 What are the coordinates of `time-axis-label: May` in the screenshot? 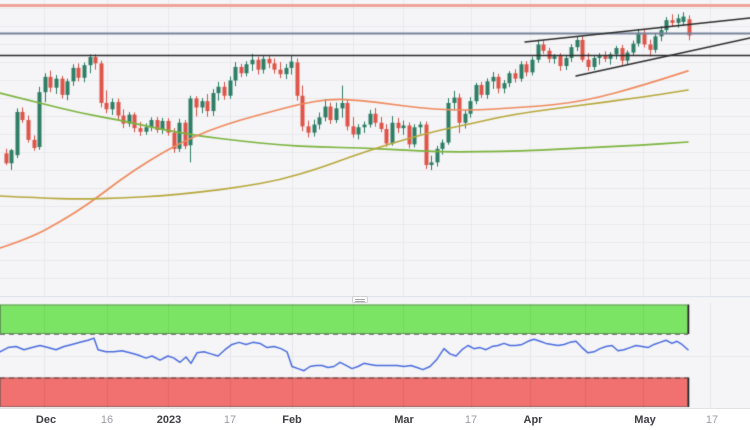 It's located at (645, 420).